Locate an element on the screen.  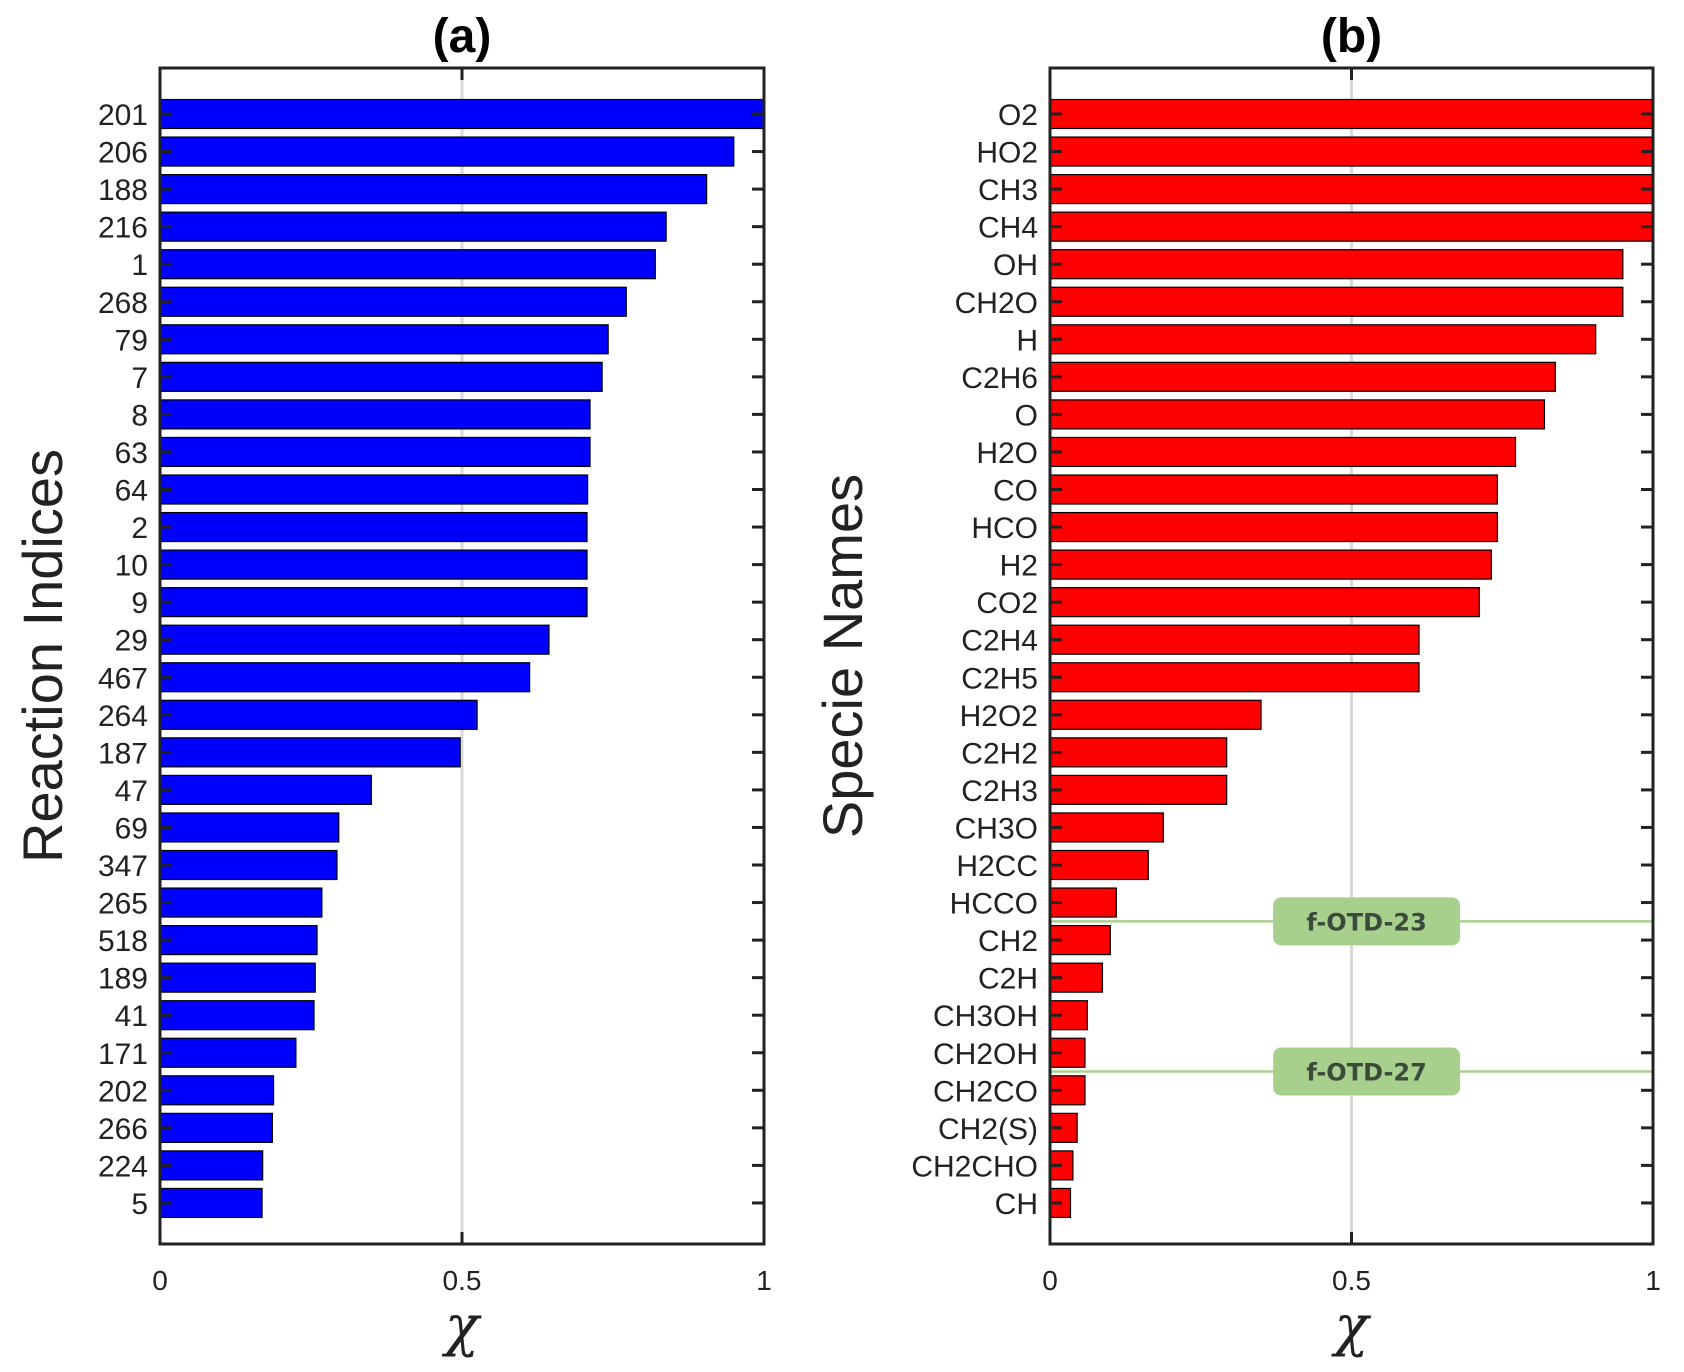
y-tick-label: CH2(S) is located at coordinates (988, 1129).